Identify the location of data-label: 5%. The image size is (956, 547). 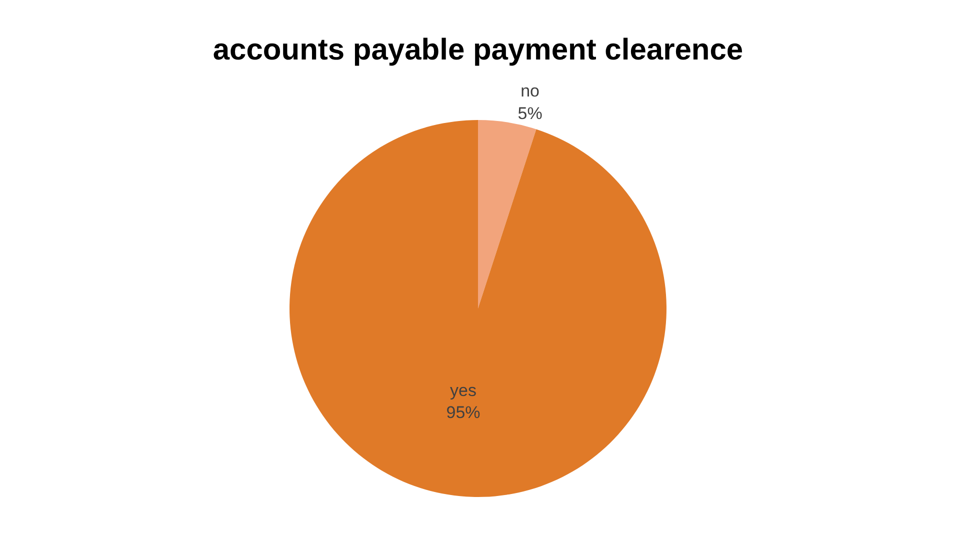
(530, 113).